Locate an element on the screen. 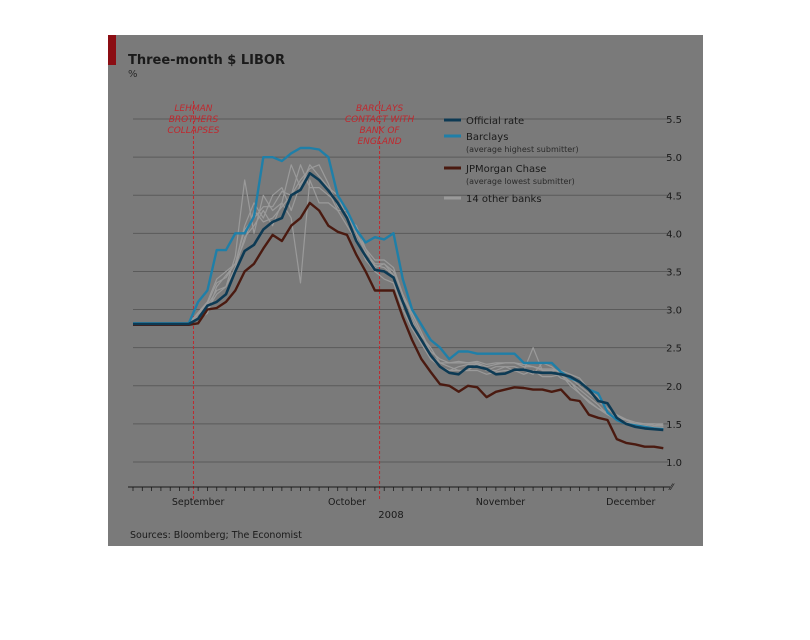  annotation-text: CONTACT WITH is located at coordinates (380, 120).